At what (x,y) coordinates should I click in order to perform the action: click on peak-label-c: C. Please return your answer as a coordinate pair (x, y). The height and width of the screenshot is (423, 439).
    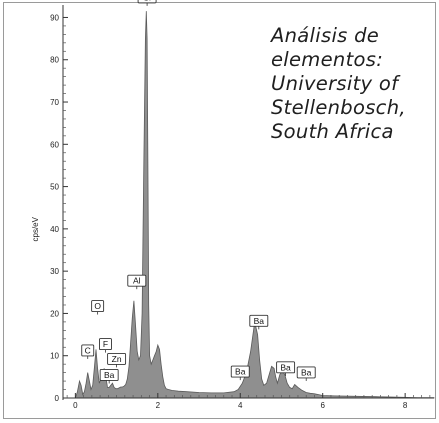
    Looking at the image, I should click on (88, 351).